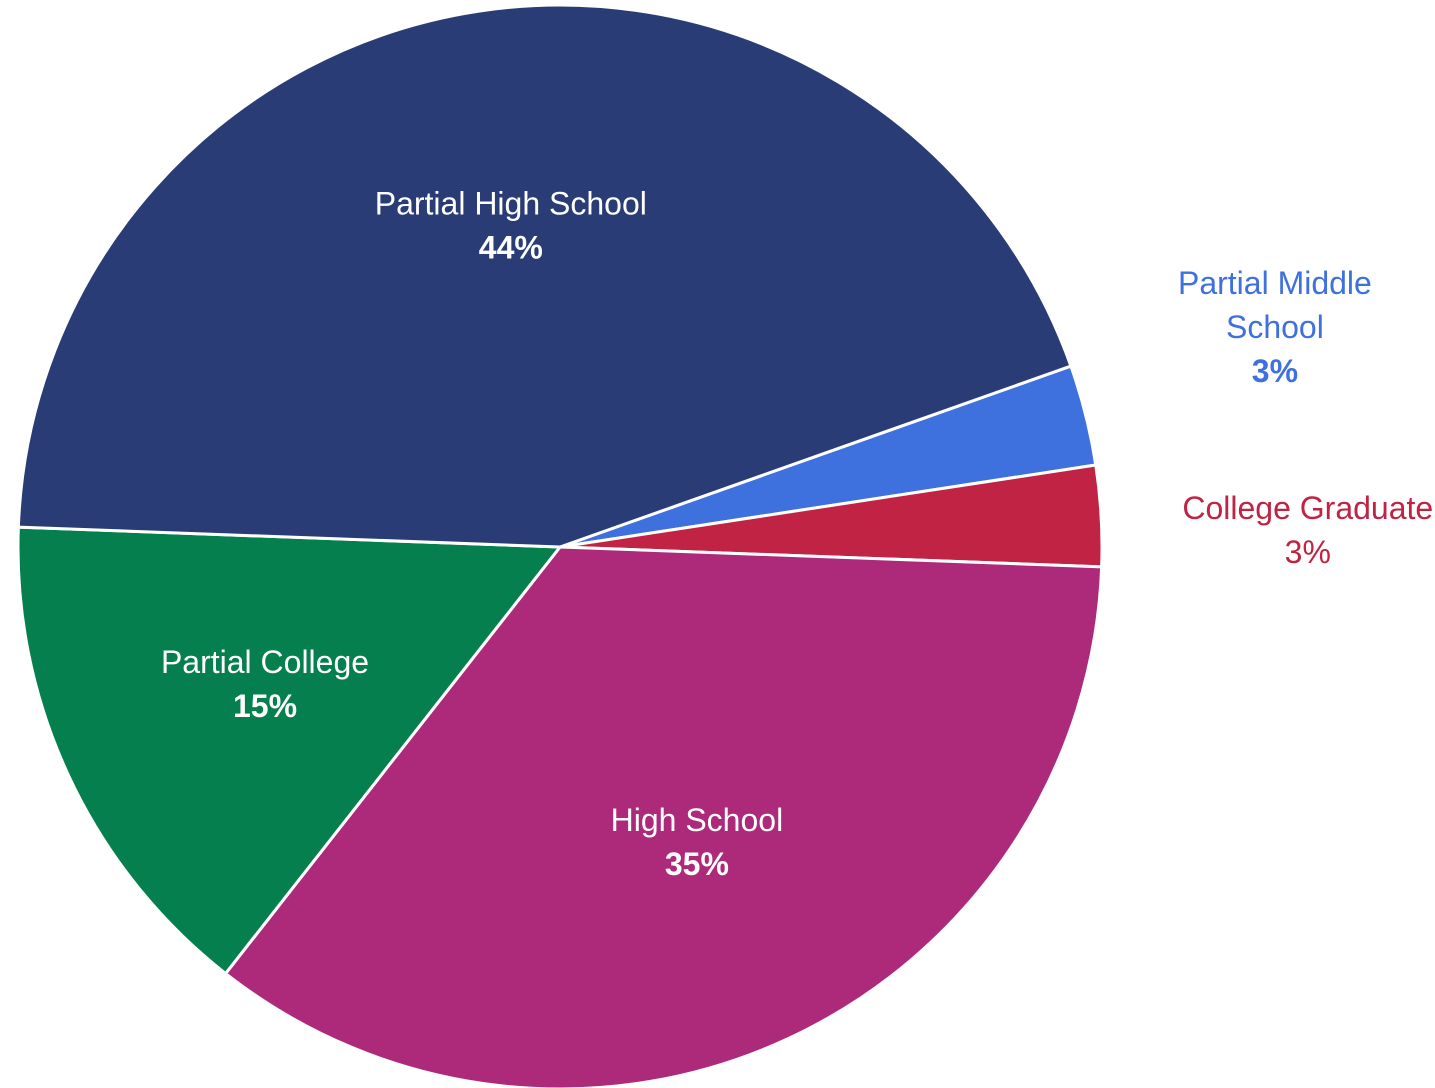 Image resolution: width=1435 pixels, height=1088 pixels. What do you see at coordinates (511, 248) in the screenshot?
I see `slice-percent-label: 44%` at bounding box center [511, 248].